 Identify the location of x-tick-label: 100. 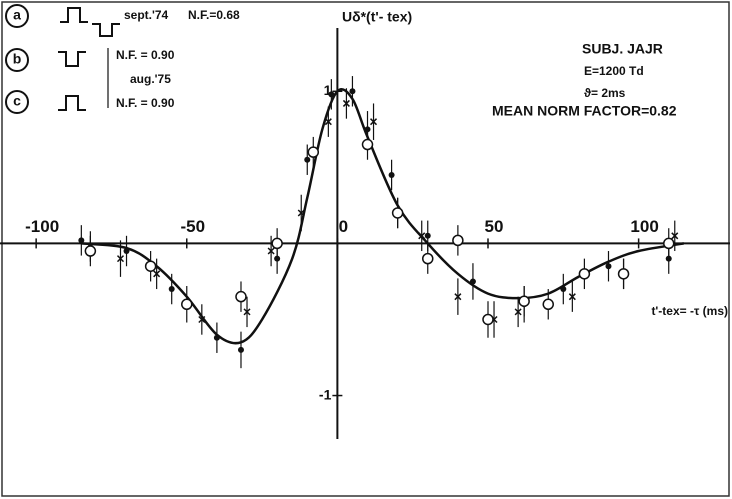
(644, 226).